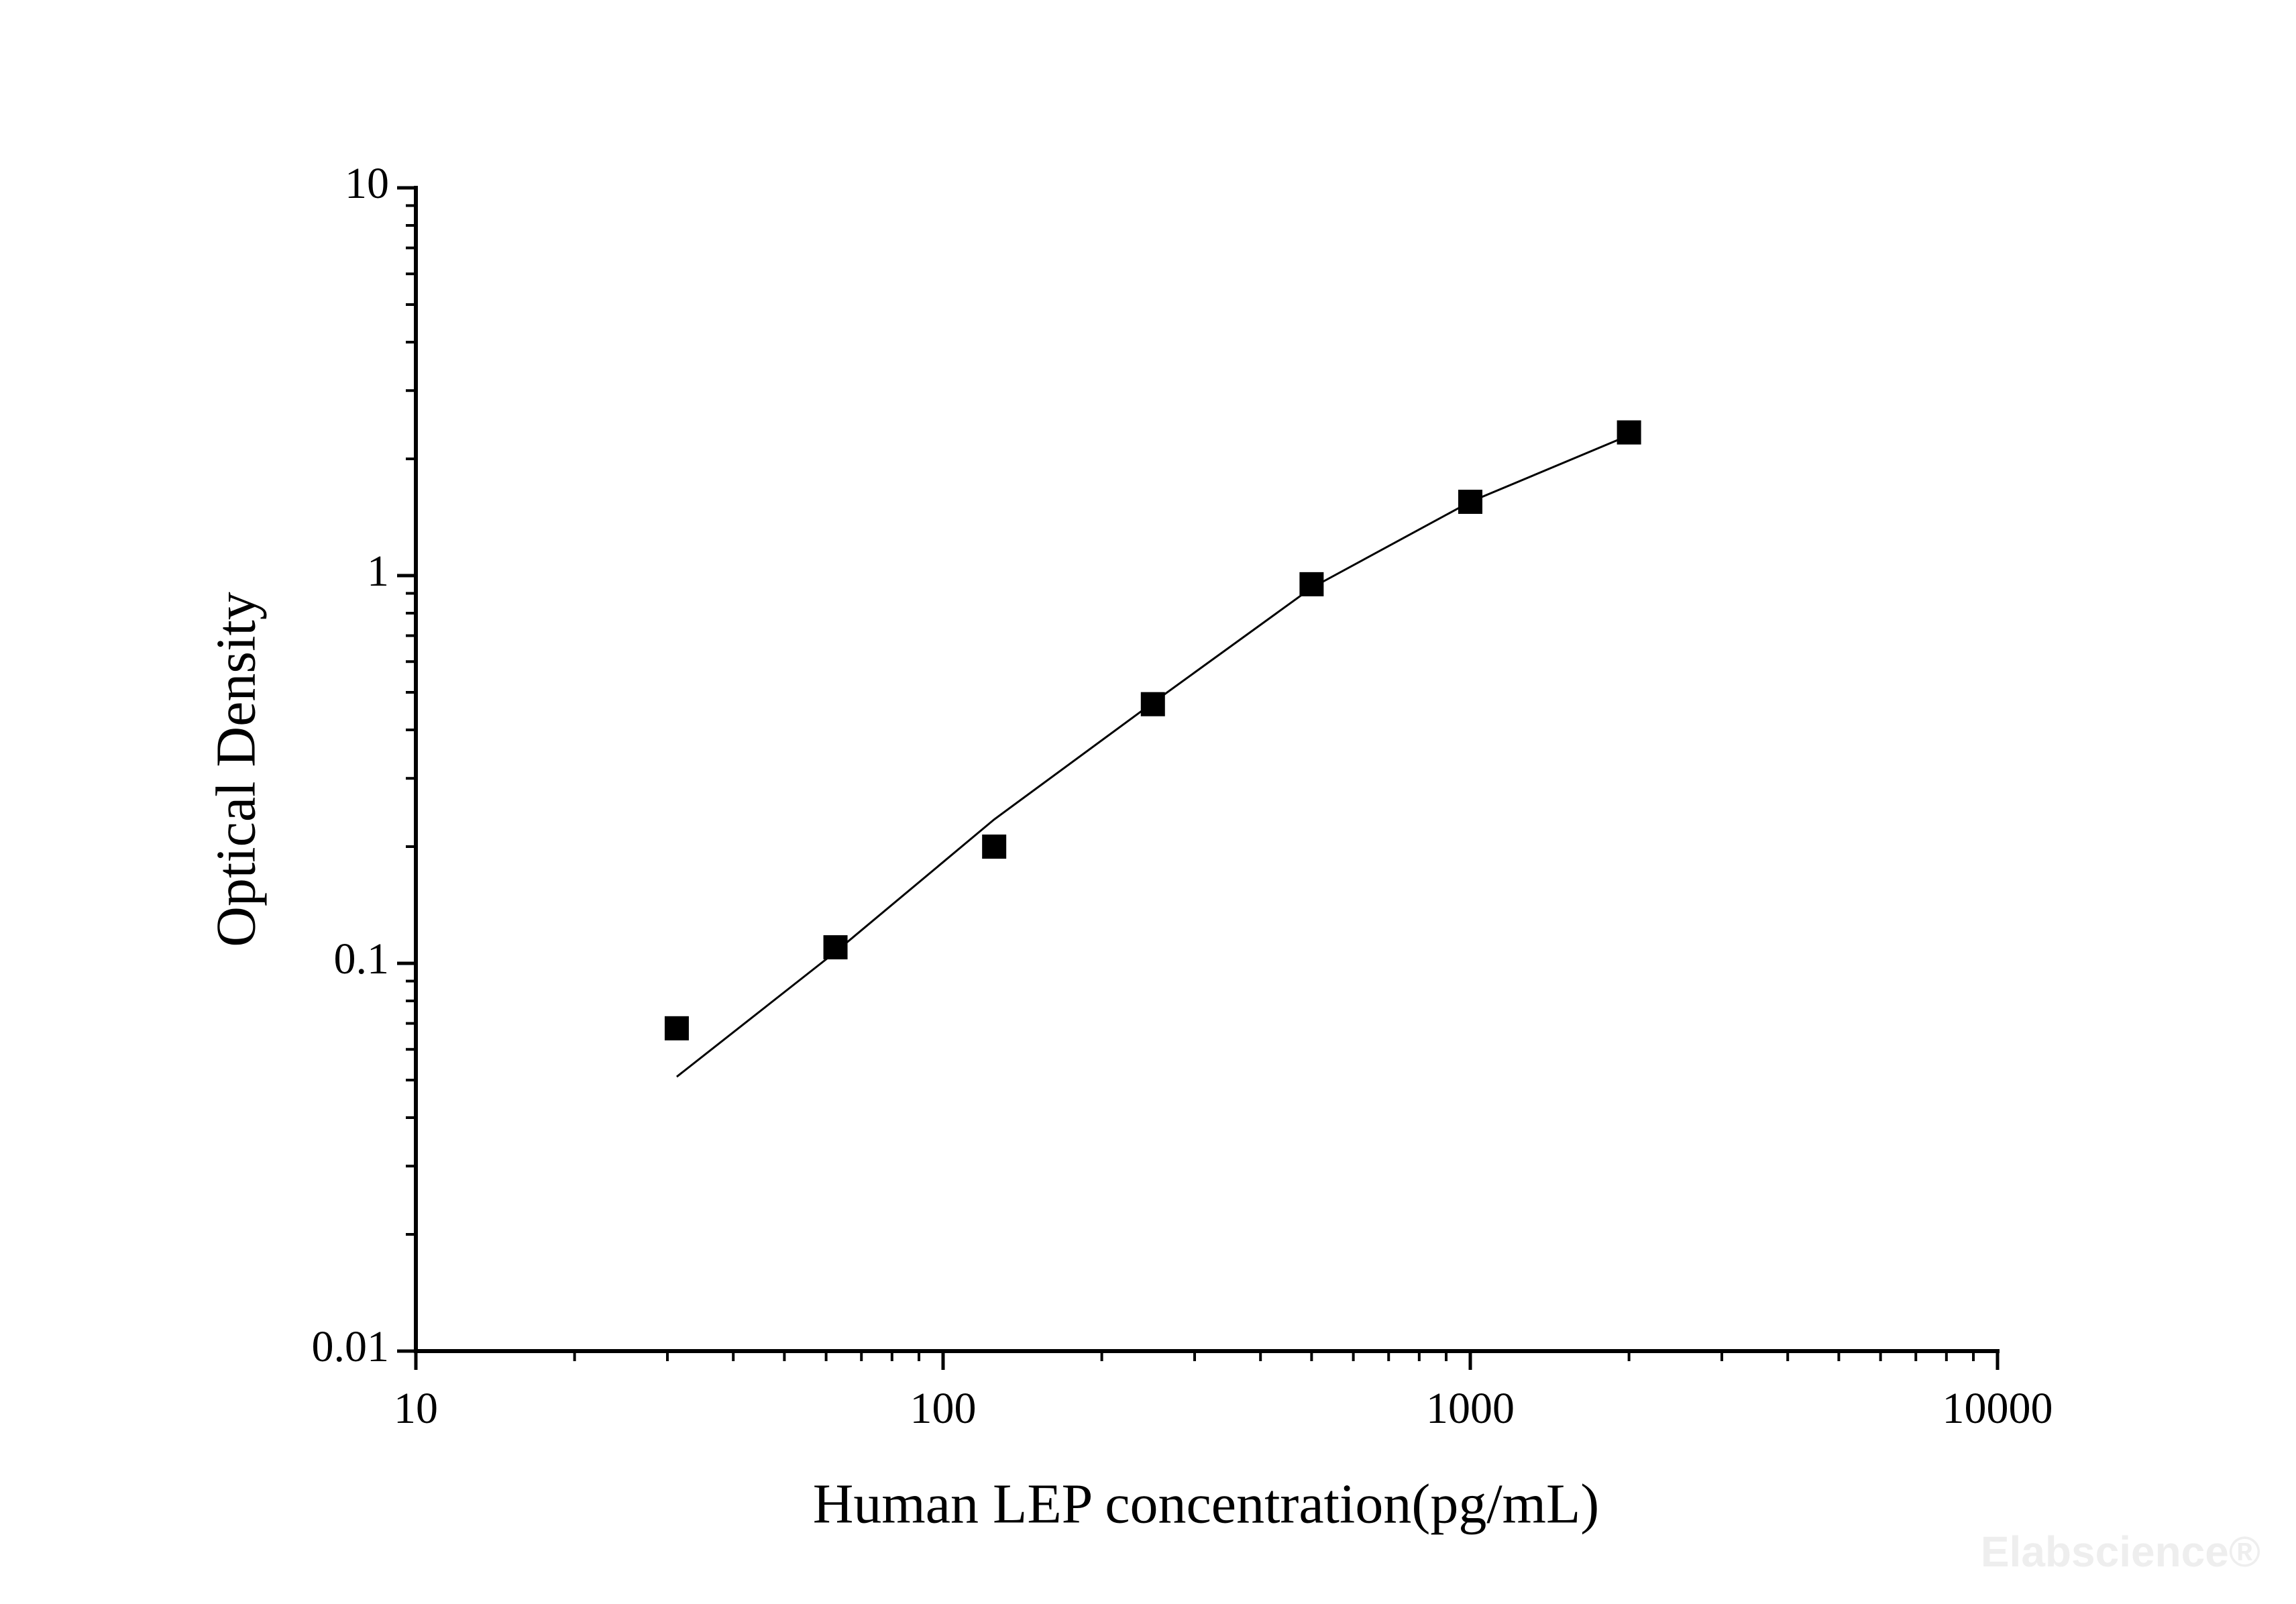 Image resolution: width=2296 pixels, height=1604 pixels. What do you see at coordinates (351, 1346) in the screenshot?
I see `y-tick-label: 0.01` at bounding box center [351, 1346].